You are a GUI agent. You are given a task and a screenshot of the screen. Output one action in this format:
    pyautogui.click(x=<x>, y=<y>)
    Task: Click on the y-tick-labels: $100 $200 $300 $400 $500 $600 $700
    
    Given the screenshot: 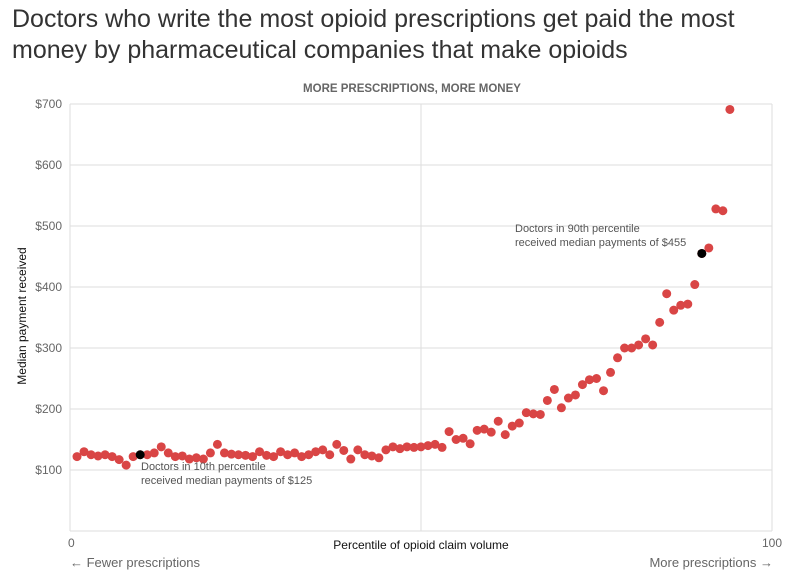 What is the action you would take?
    pyautogui.click(x=48, y=287)
    